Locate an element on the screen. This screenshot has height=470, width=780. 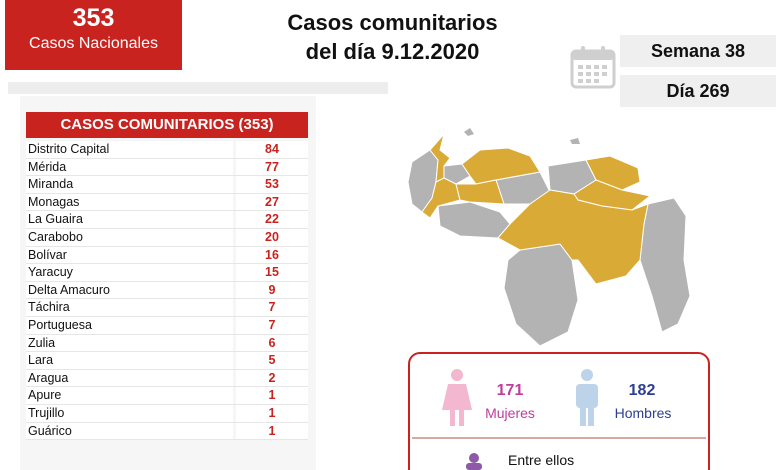
state-name: Guárico is located at coordinates (50, 430).